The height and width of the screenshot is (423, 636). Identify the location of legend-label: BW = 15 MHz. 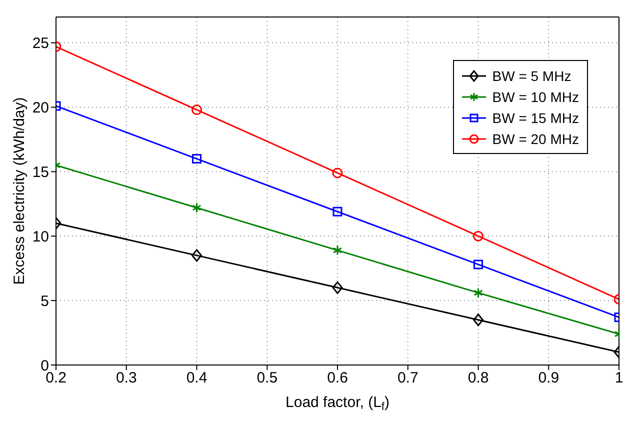
(535, 118).